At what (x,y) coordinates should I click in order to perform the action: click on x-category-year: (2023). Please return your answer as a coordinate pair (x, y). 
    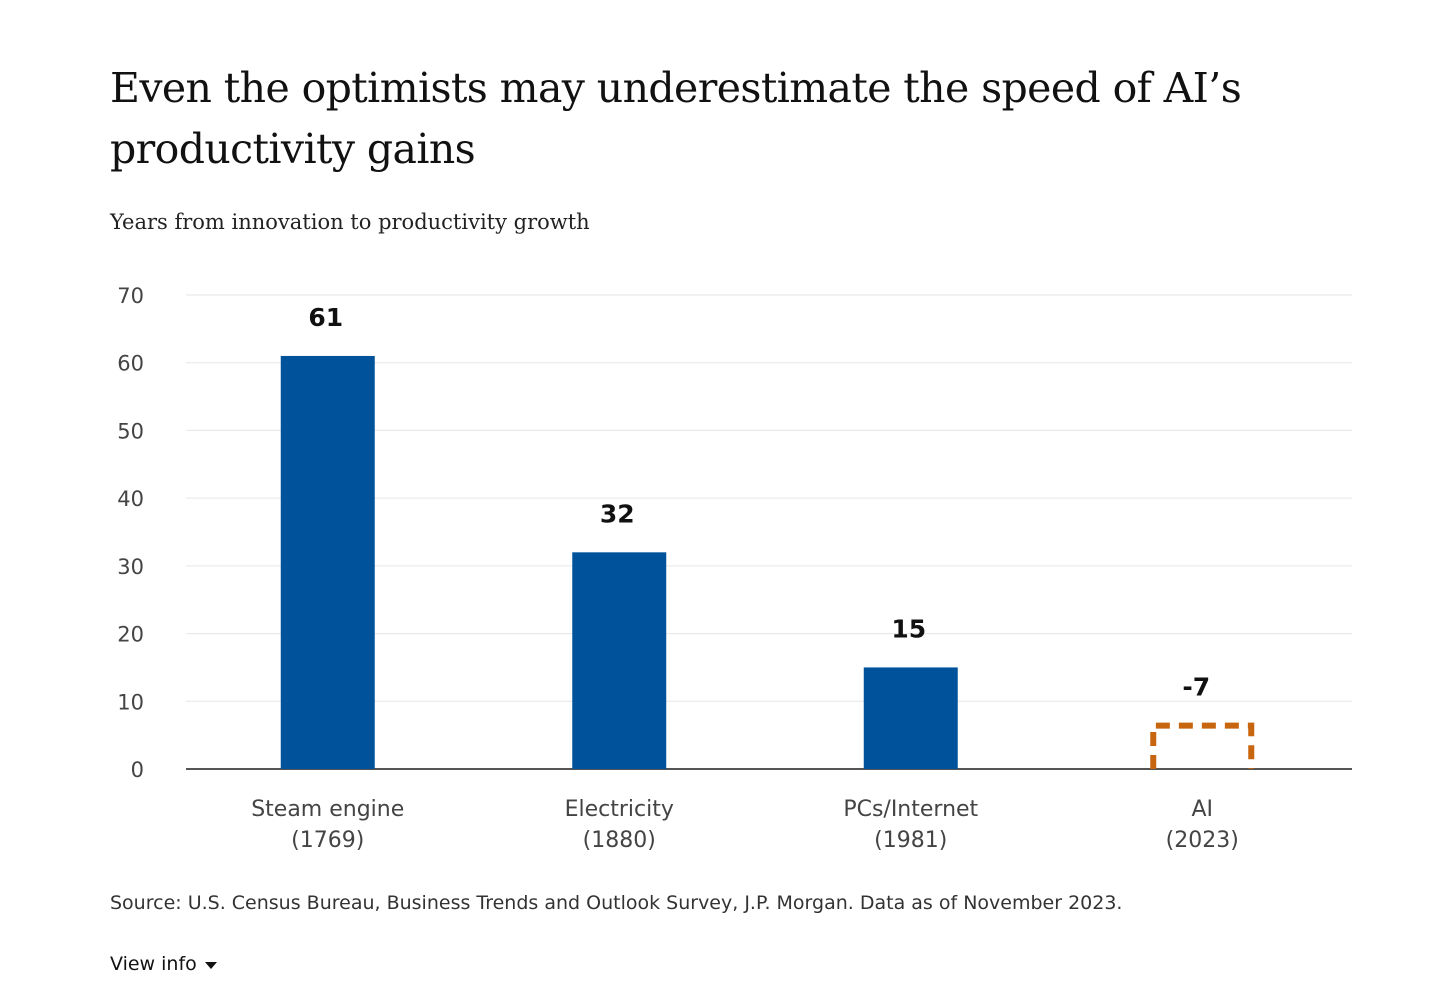
    Looking at the image, I should click on (1202, 840).